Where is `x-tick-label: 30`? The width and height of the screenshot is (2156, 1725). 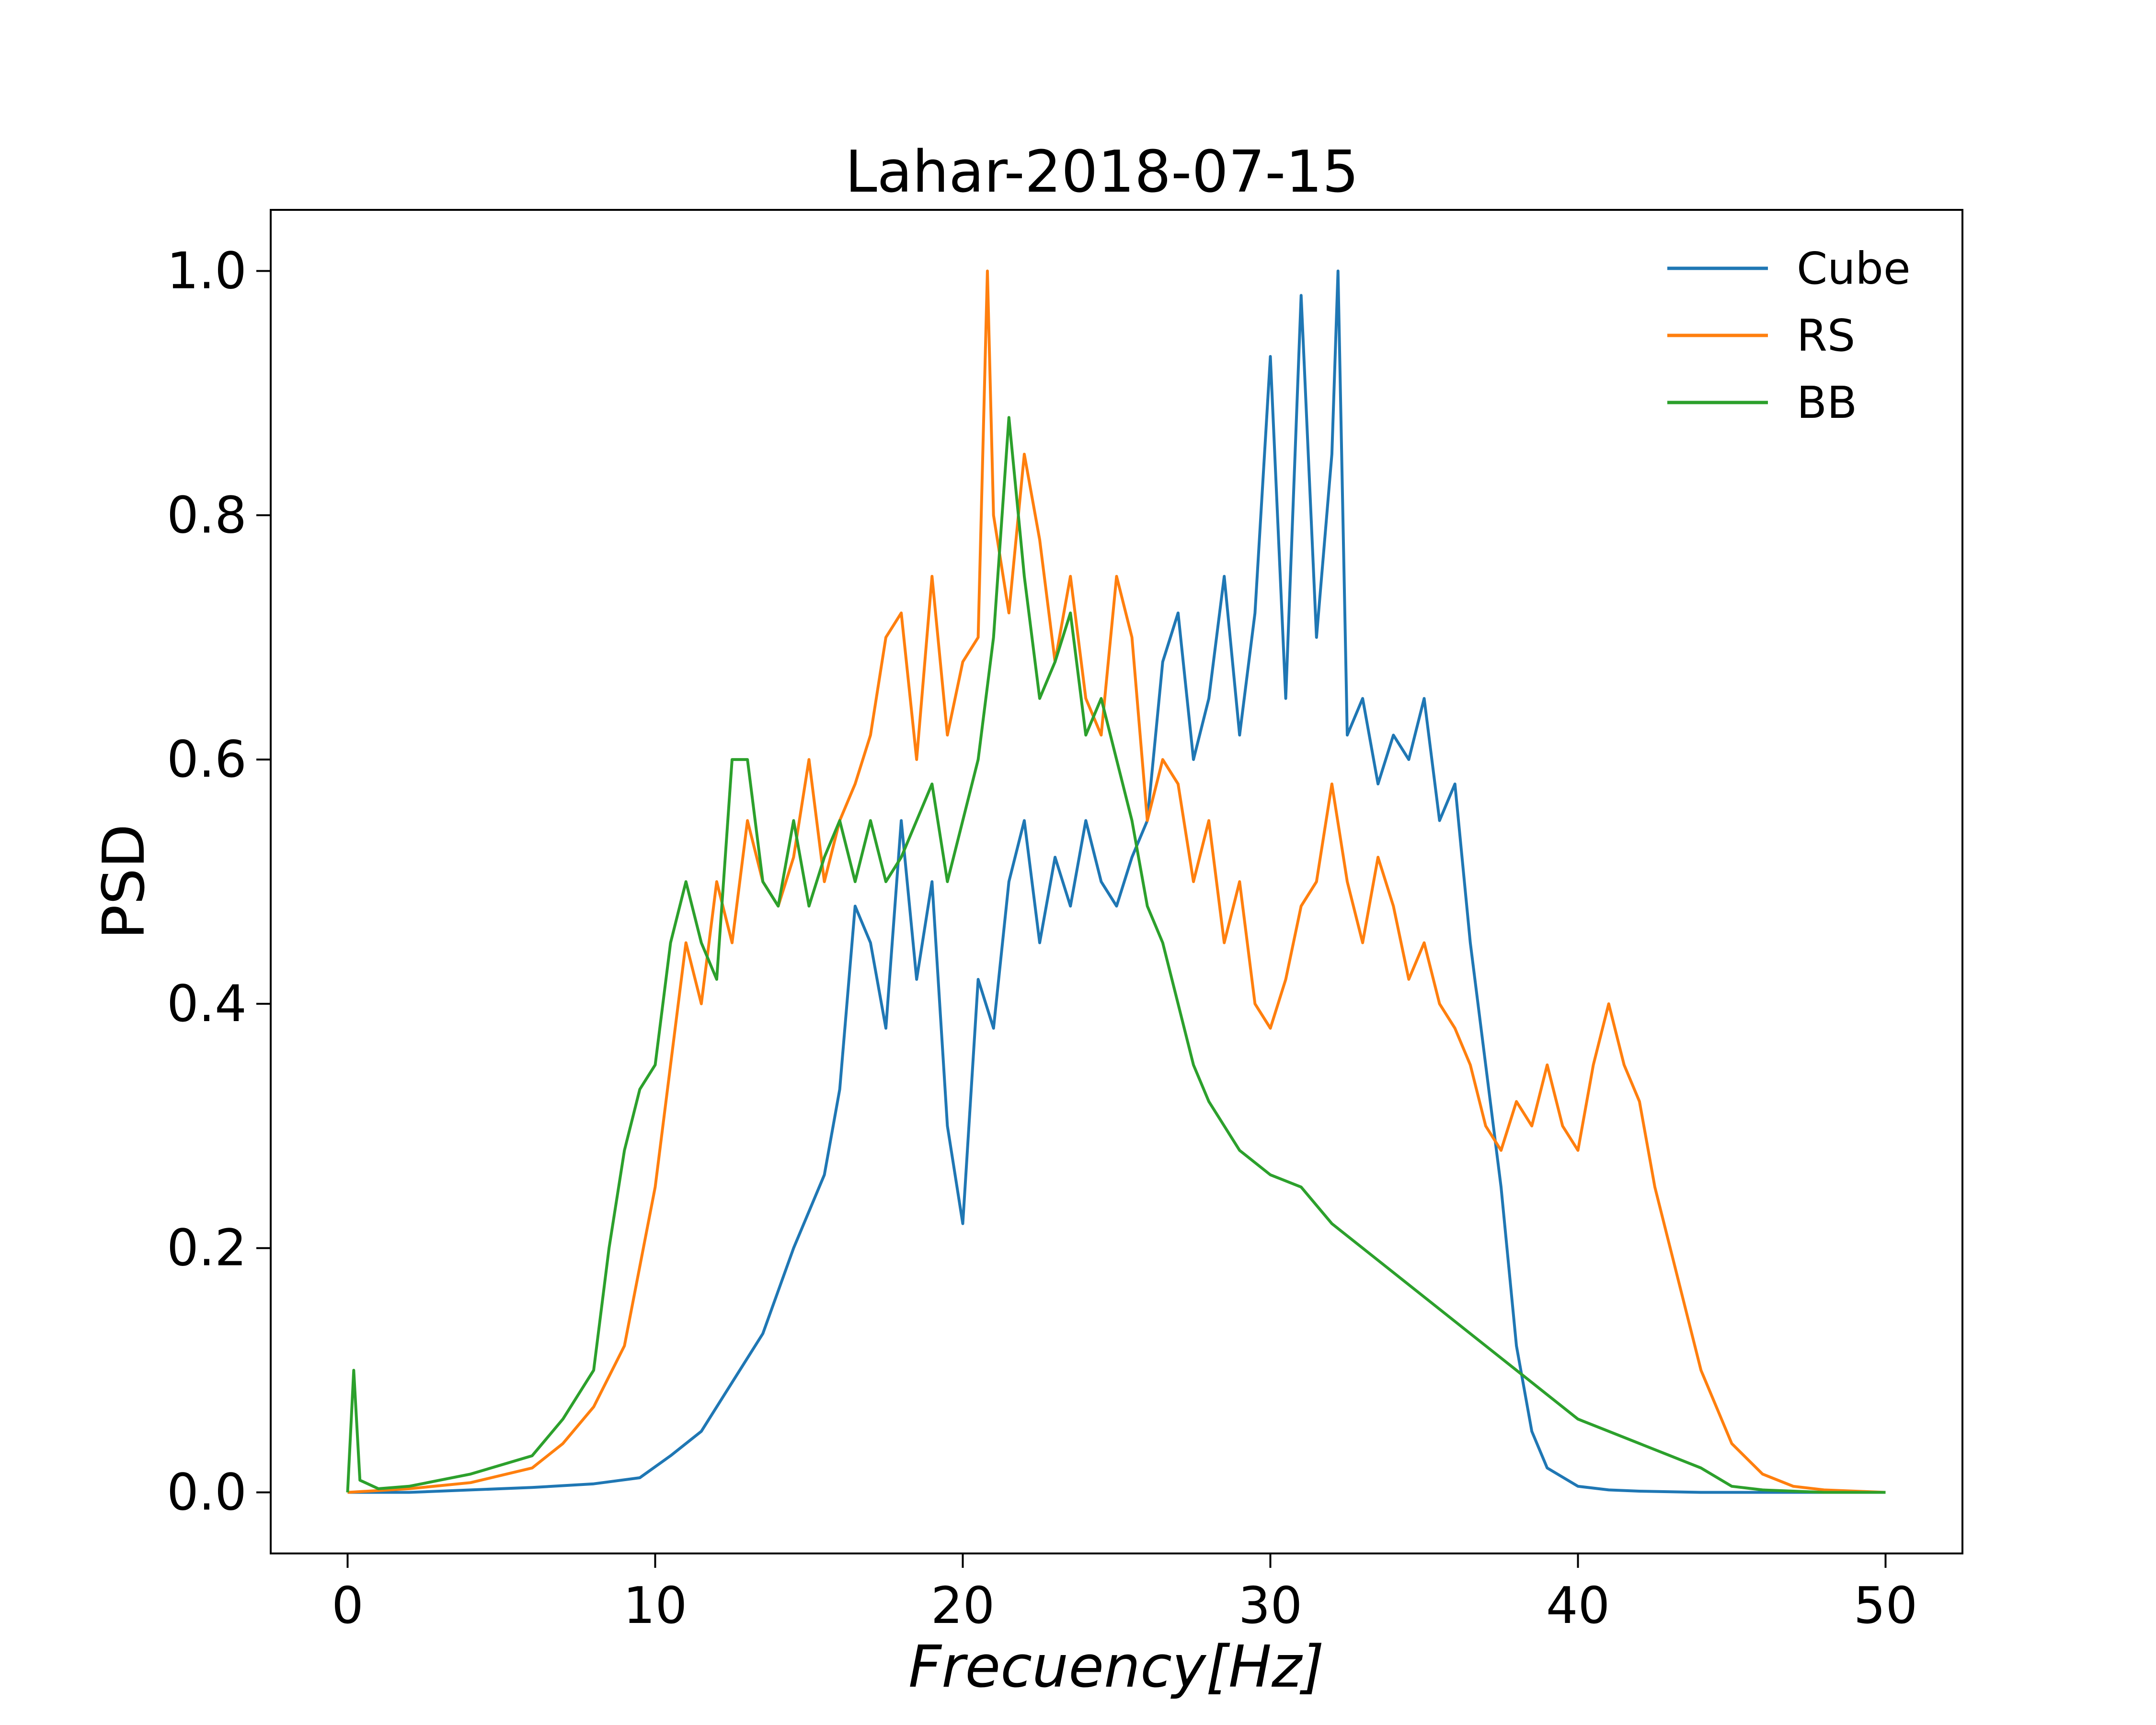
x-tick-label: 30 is located at coordinates (1271, 1605).